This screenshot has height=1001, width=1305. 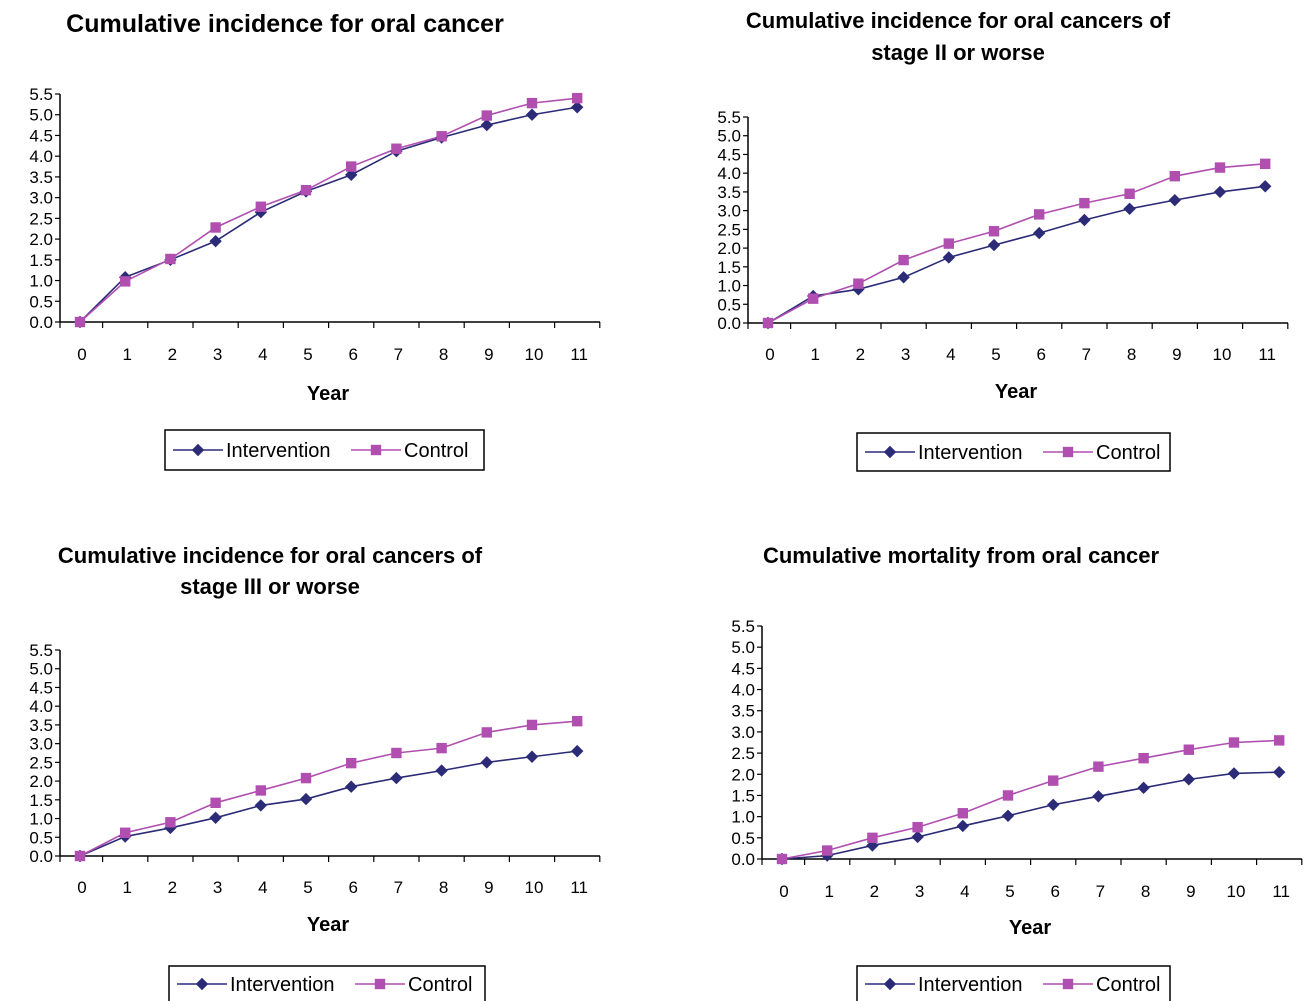 I want to click on y-tick-label: 5.5, so click(x=41, y=94).